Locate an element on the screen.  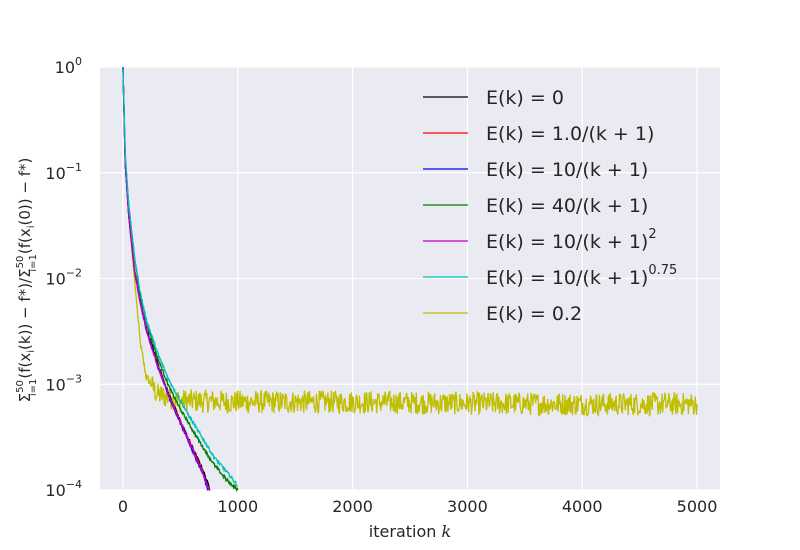
y-tick-label: 10⁰ is located at coordinates (68, 66).